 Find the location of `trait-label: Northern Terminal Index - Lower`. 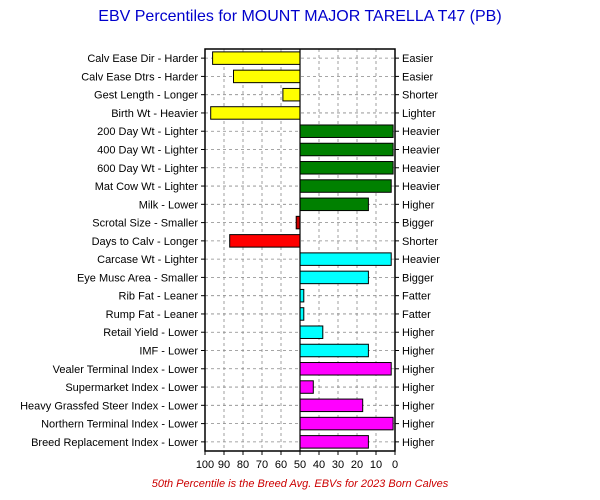

trait-label: Northern Terminal Index - Lower is located at coordinates (119, 425).